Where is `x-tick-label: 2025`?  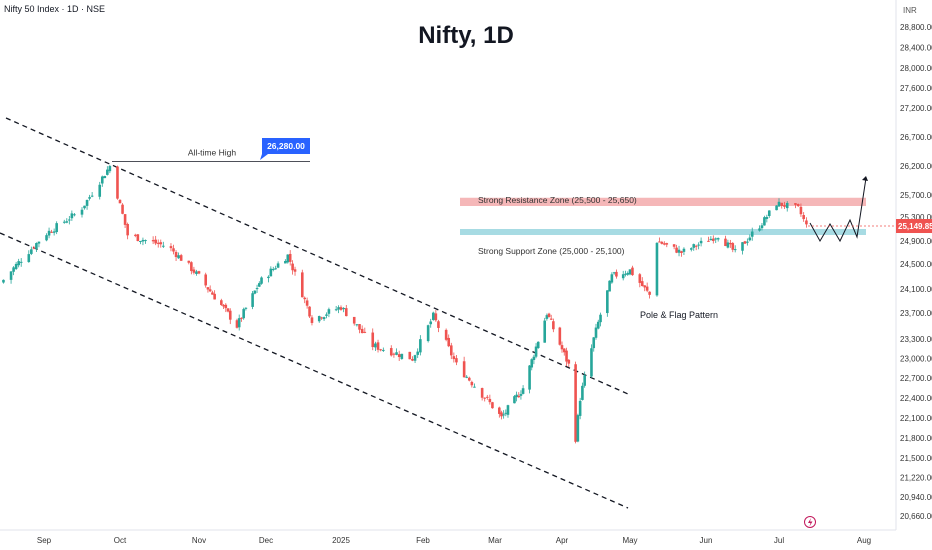 x-tick-label: 2025 is located at coordinates (341, 540).